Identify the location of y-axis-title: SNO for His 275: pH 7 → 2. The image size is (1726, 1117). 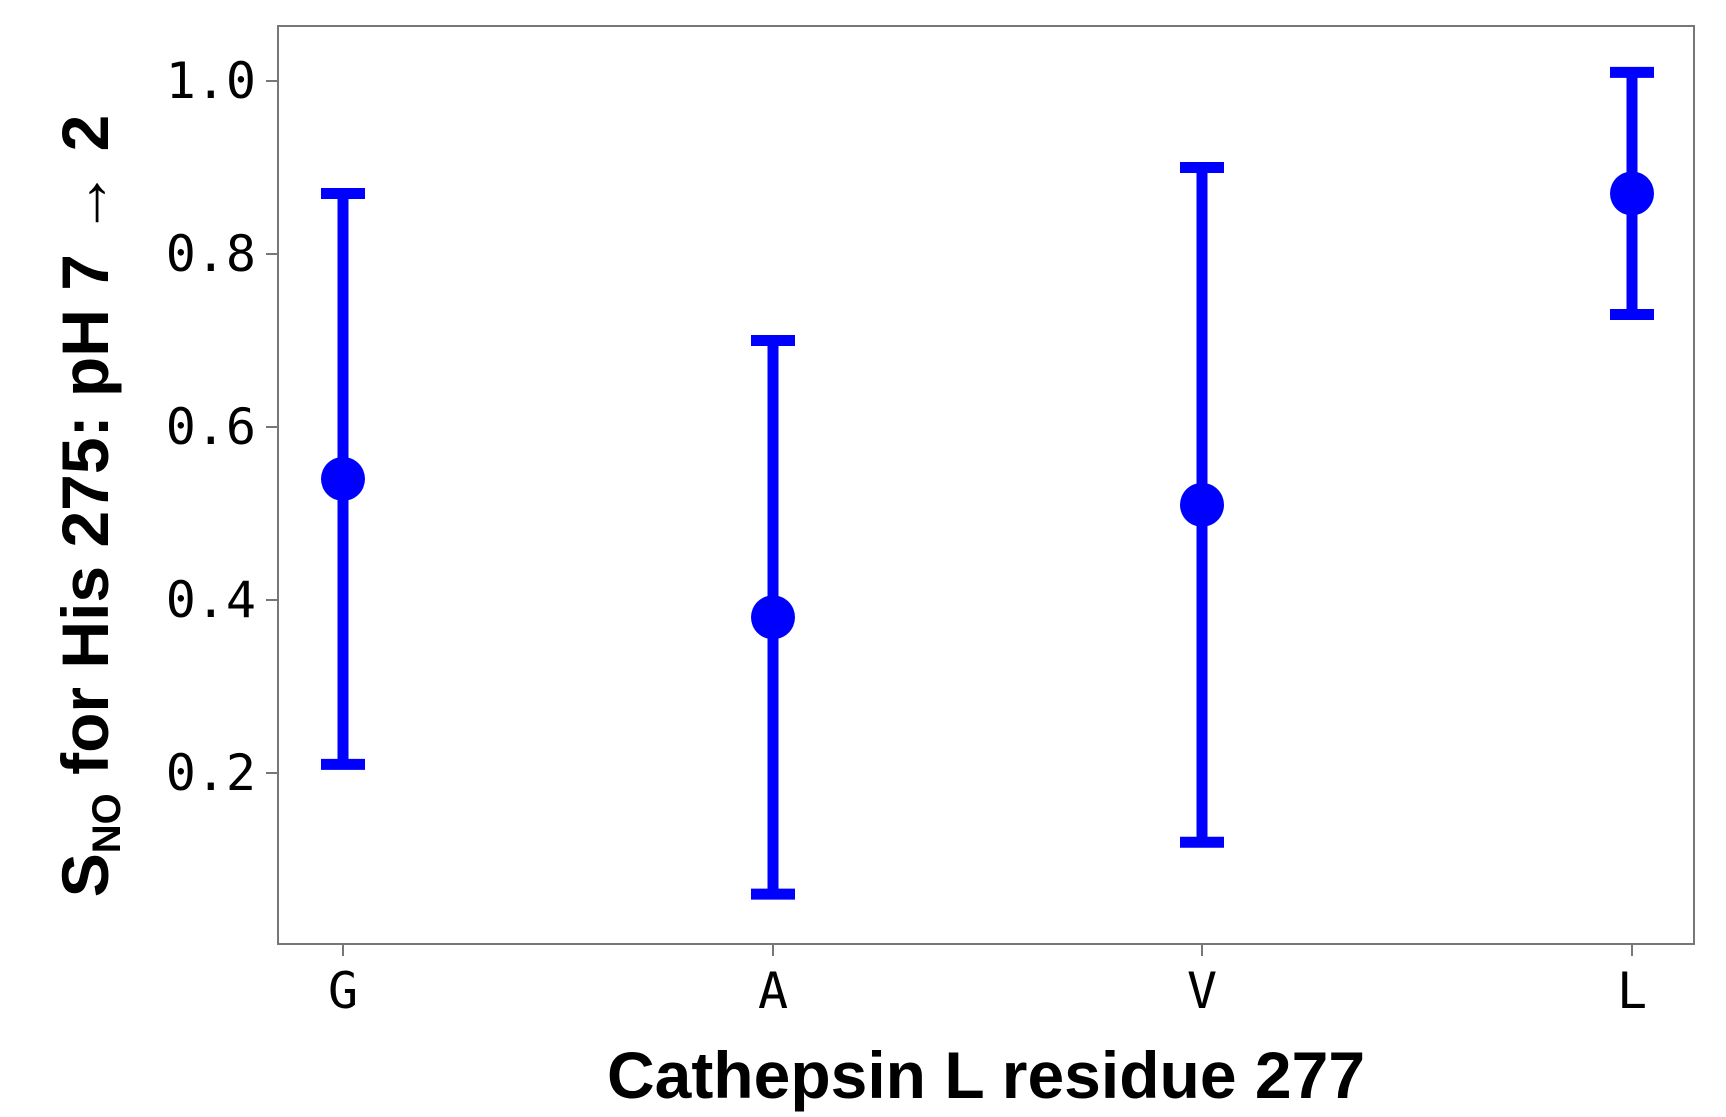
(88, 506).